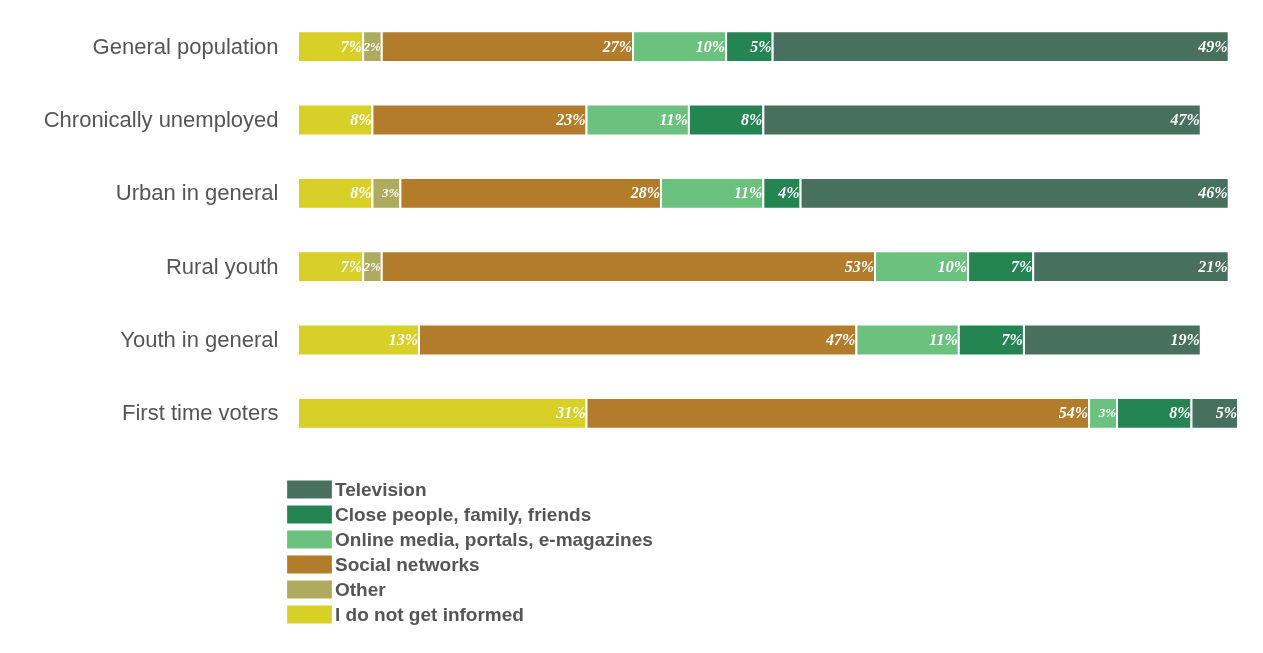 This screenshot has width=1263, height=653. Describe the element at coordinates (200, 413) in the screenshot. I see `y-tick-label: First time voters` at that location.